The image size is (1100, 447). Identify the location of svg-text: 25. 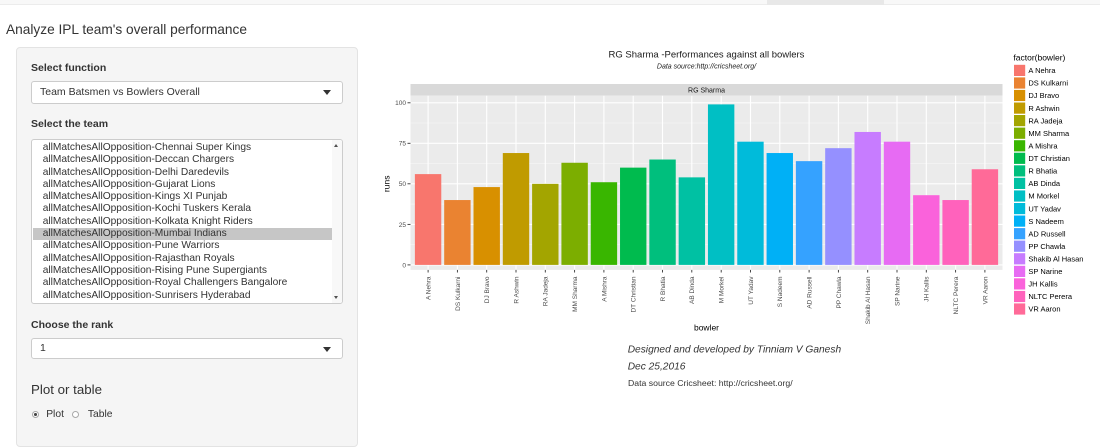
(403, 225).